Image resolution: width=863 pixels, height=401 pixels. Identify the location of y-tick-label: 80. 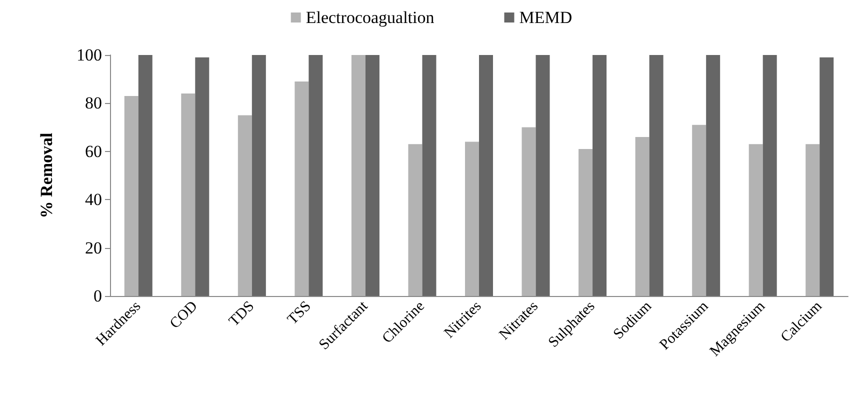
(93, 103).